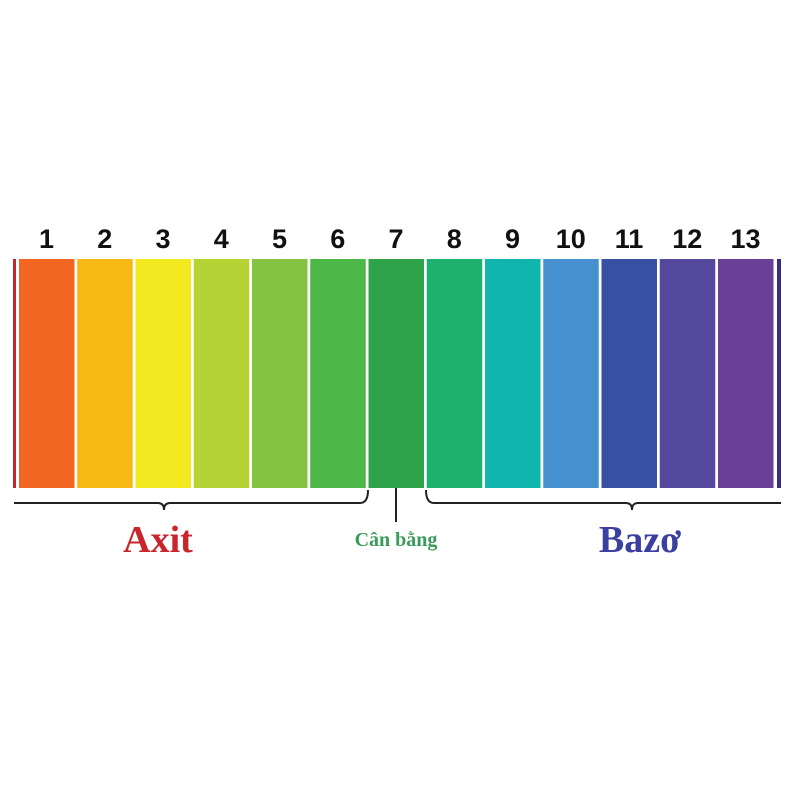 The width and height of the screenshot is (800, 800). What do you see at coordinates (191, 500) in the screenshot?
I see `acid-bracket` at bounding box center [191, 500].